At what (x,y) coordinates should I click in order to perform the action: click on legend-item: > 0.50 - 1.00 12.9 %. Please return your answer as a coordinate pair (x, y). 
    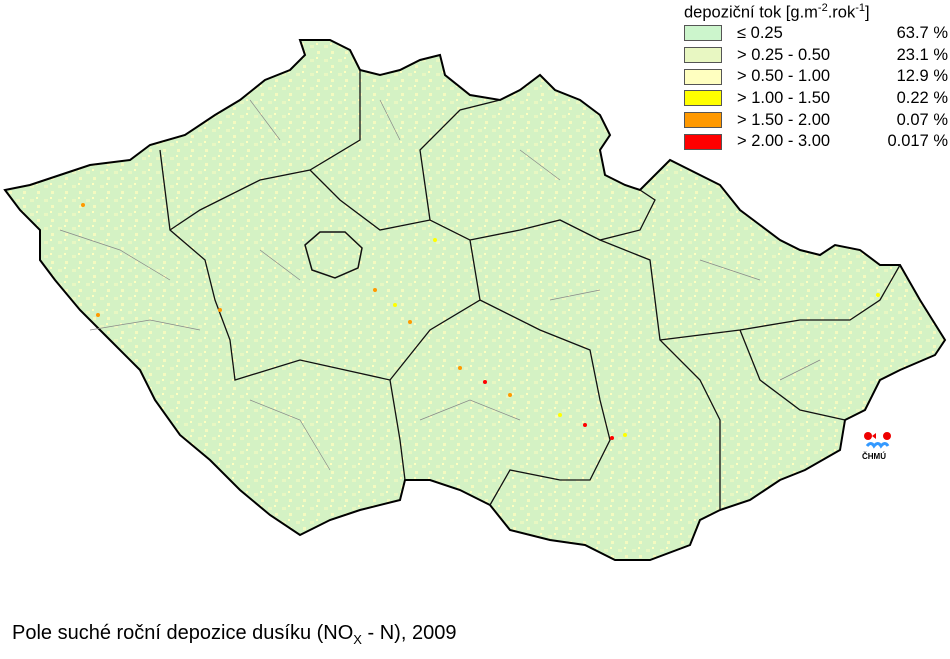
    Looking at the image, I should click on (816, 77).